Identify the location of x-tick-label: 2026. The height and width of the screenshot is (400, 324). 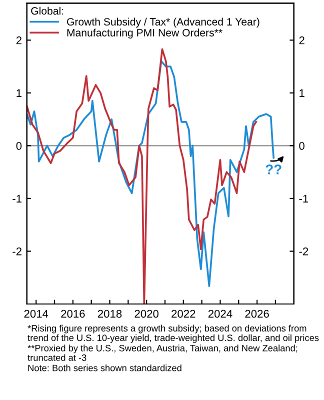
(257, 314).